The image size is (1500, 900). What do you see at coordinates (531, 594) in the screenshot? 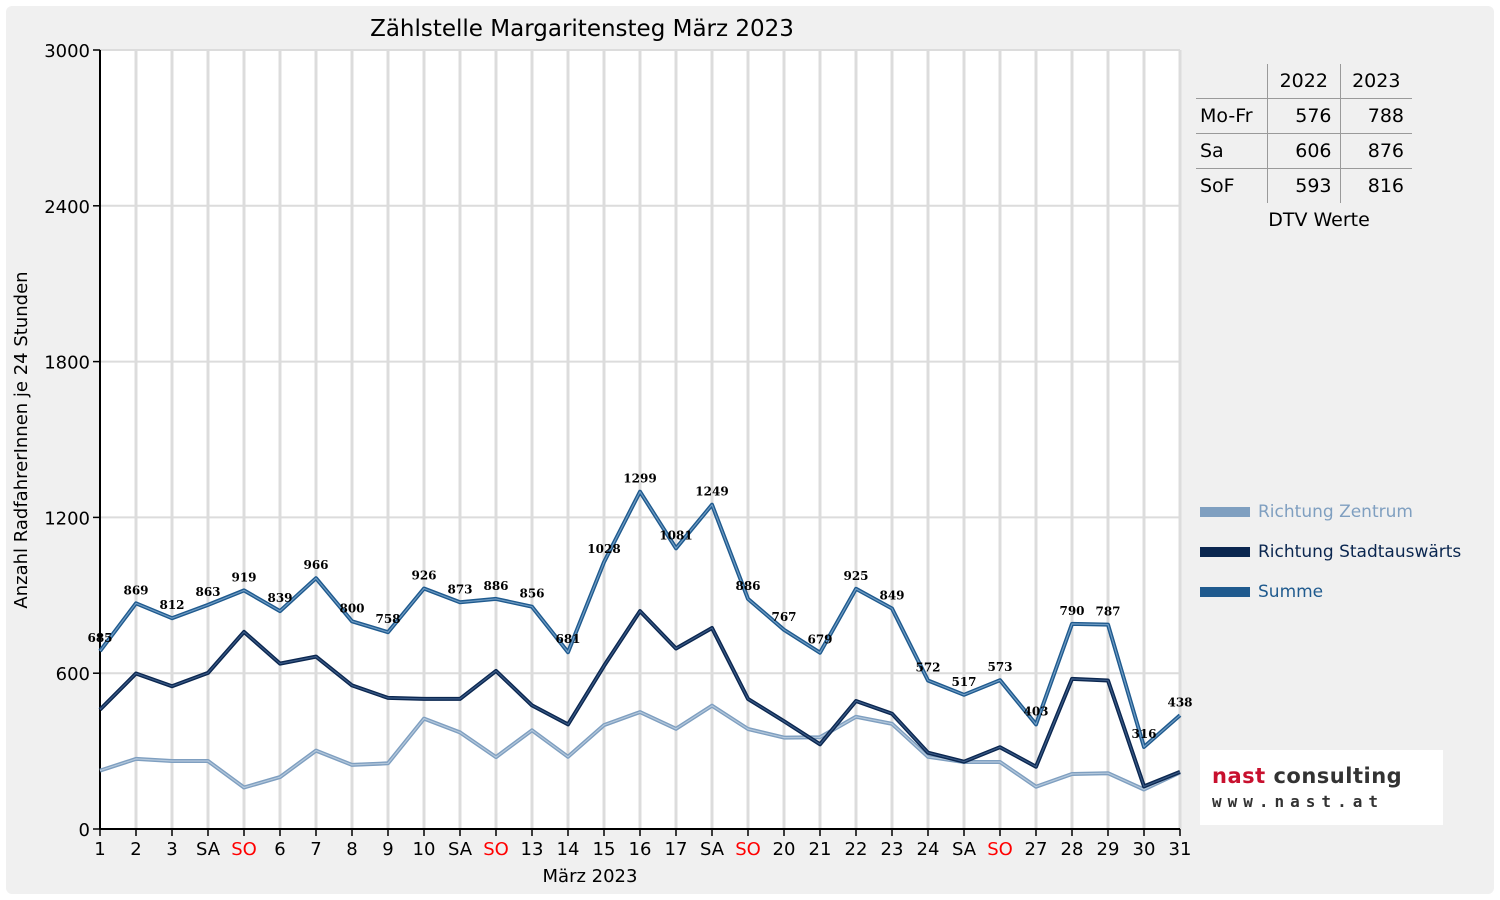
I see `data-label: 856` at bounding box center [531, 594].